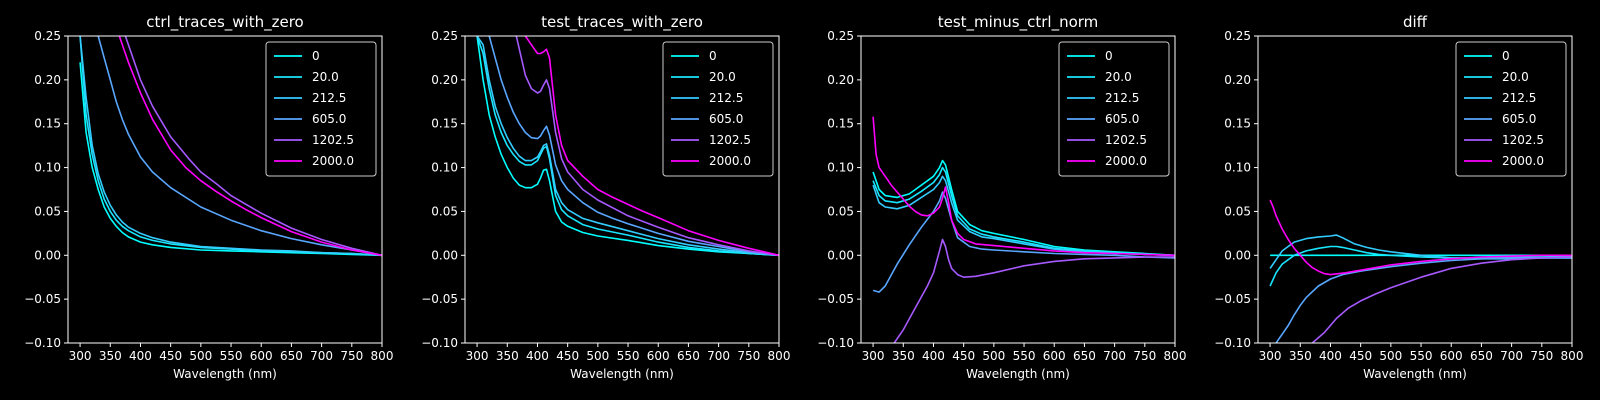  Describe the element at coordinates (47, 36) in the screenshot. I see `y-tick-label: 0.25` at that location.